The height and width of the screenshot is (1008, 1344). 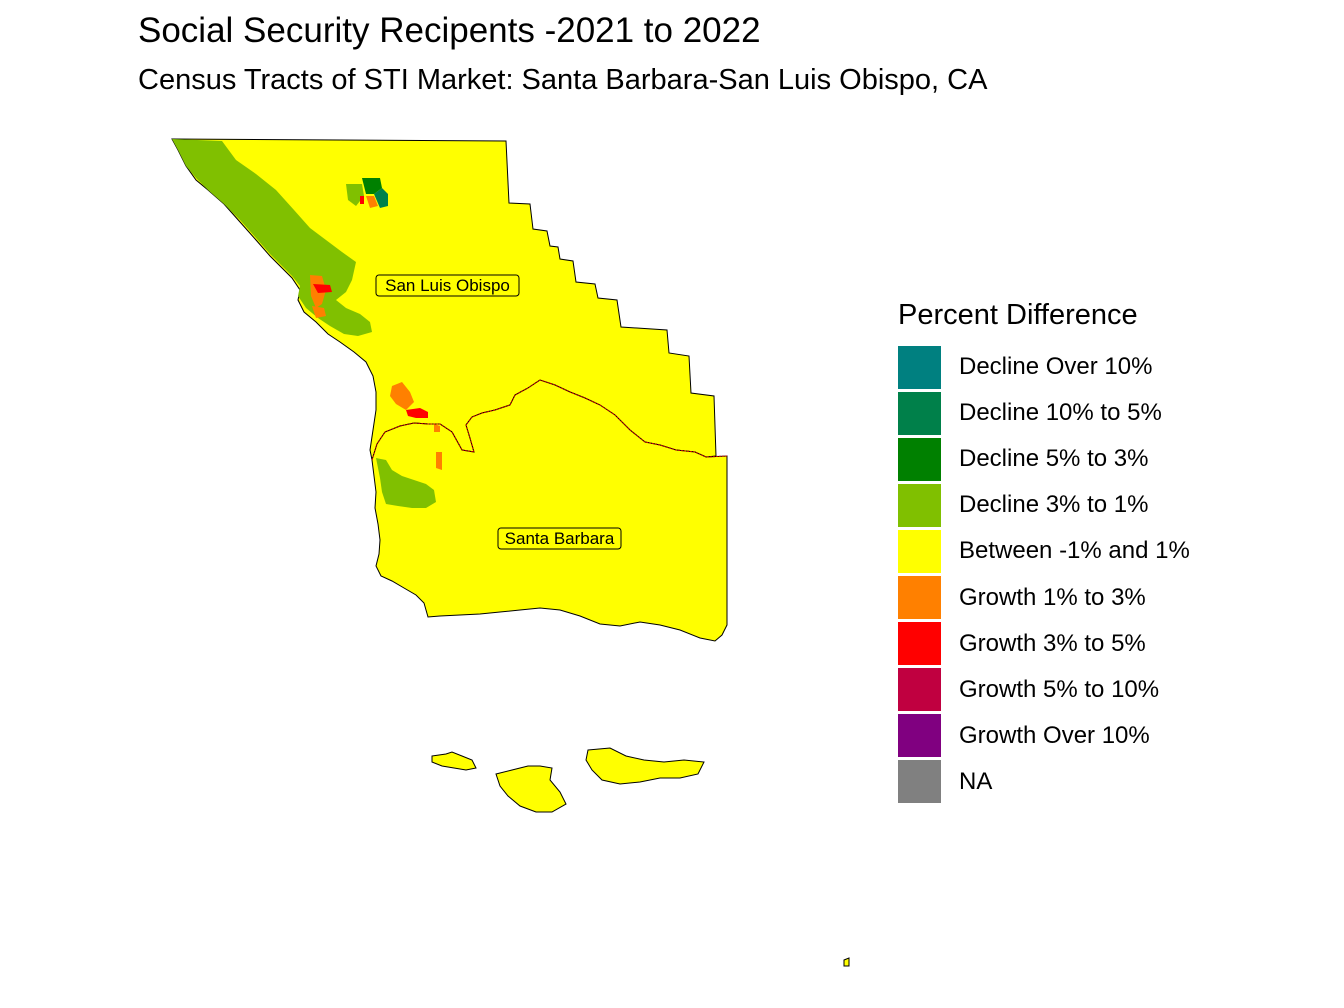 What do you see at coordinates (531, 789) in the screenshot?
I see `island-santa-rosa` at bounding box center [531, 789].